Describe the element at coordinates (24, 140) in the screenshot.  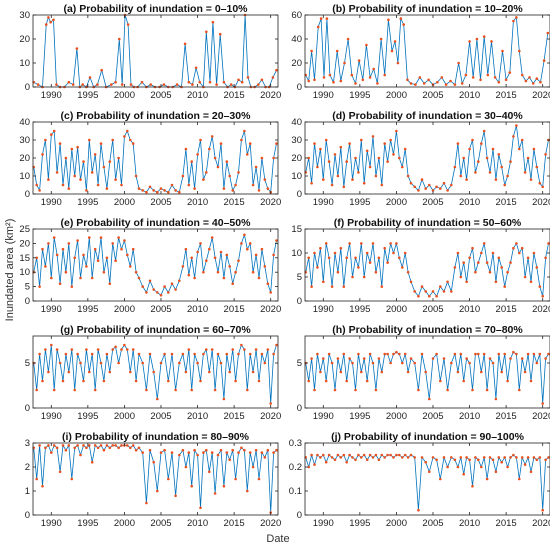
I see `y-tick-label: 30` at that location.